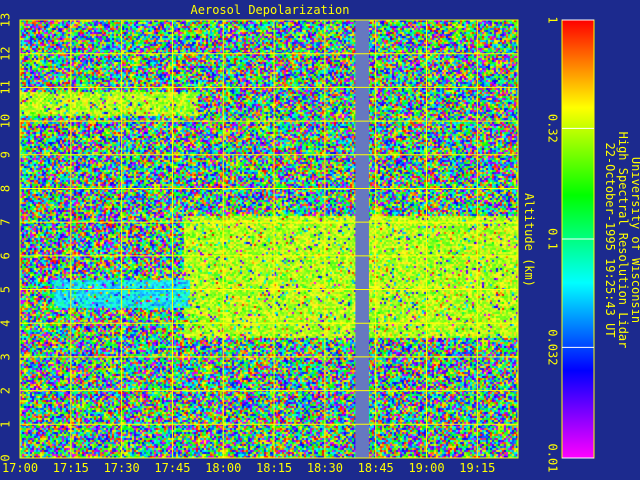 The width and height of the screenshot is (640, 480). What do you see at coordinates (376, 468) in the screenshot?
I see `x-tick-label: 18:45` at bounding box center [376, 468].